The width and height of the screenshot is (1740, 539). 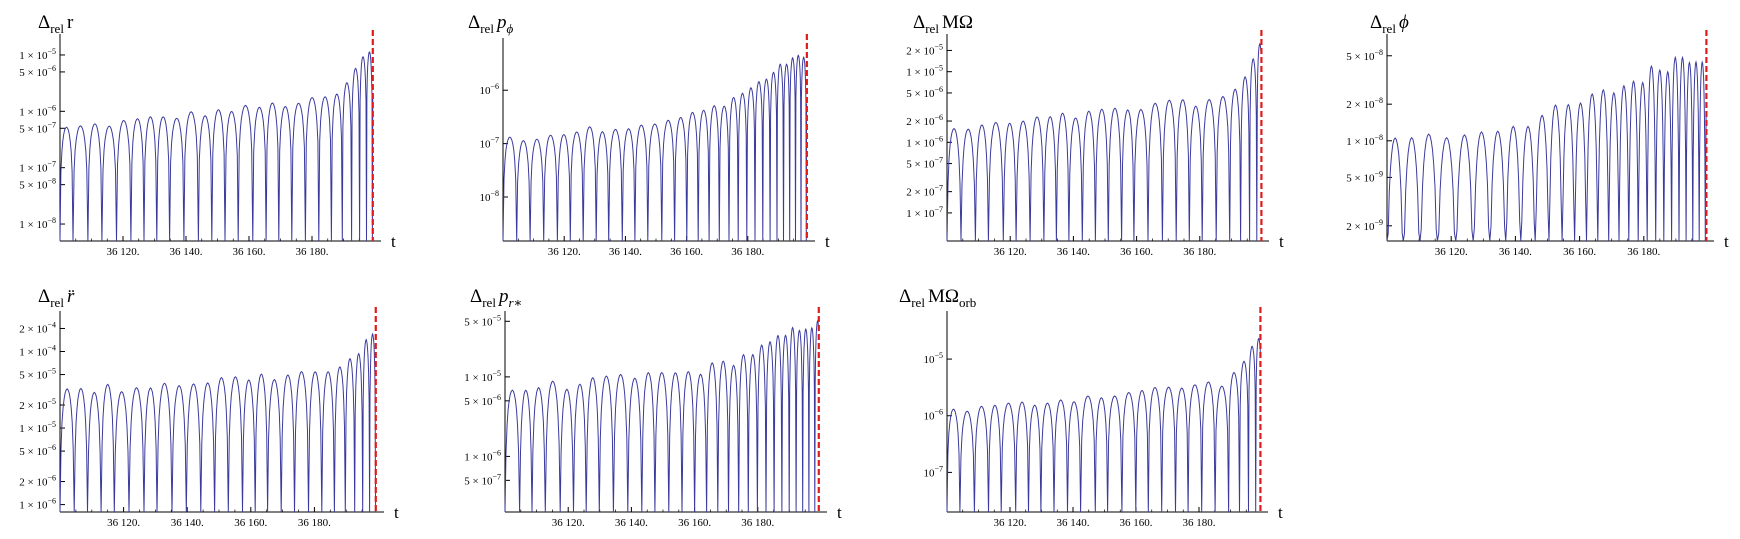 What do you see at coordinates (1389, 24) in the screenshot?
I see `panel-title: Δrel ϕ` at bounding box center [1389, 24].